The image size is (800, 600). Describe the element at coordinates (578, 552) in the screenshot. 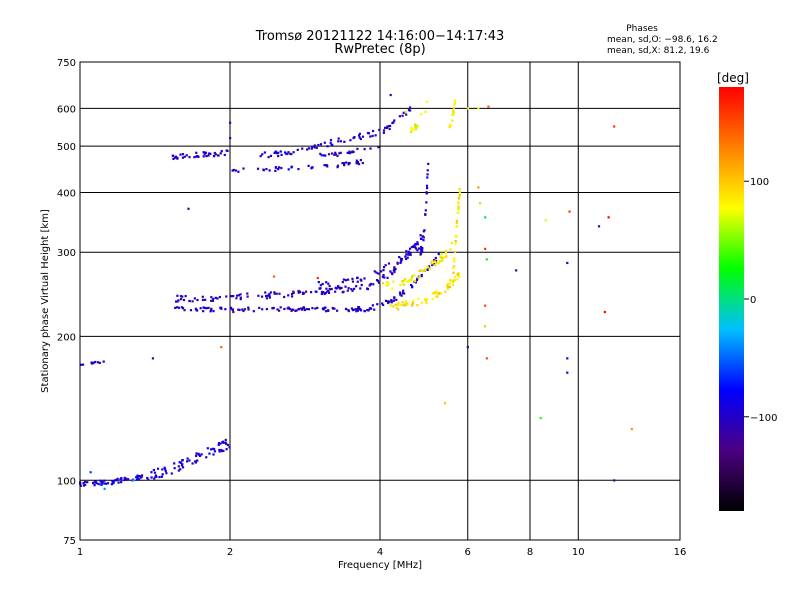

I see `x-tick-label: 10` at that location.